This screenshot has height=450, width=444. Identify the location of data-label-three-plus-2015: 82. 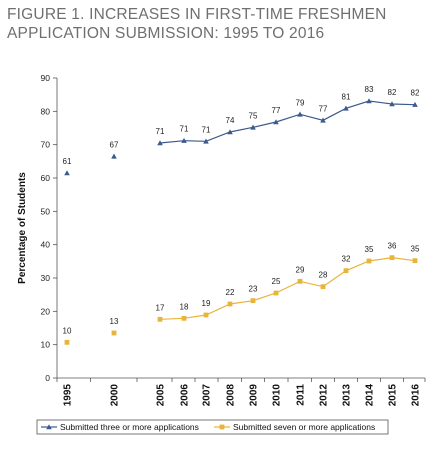
(392, 92).